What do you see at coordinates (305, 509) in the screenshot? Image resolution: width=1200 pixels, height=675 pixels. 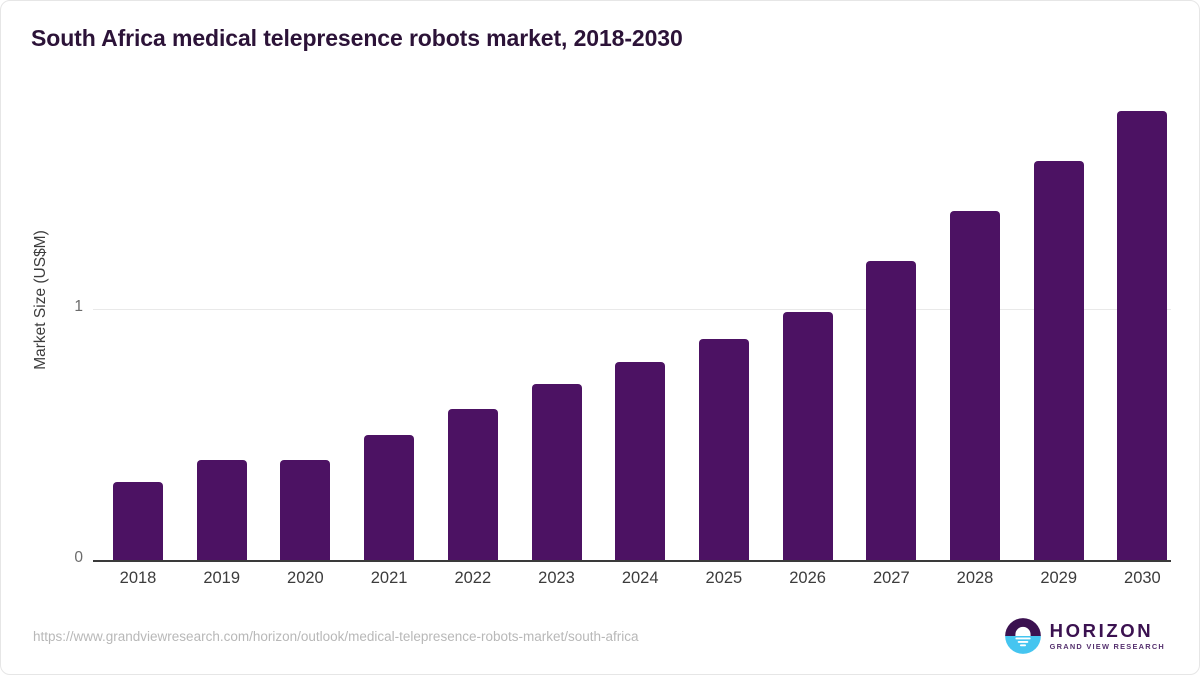 I see `bar-2020` at bounding box center [305, 509].